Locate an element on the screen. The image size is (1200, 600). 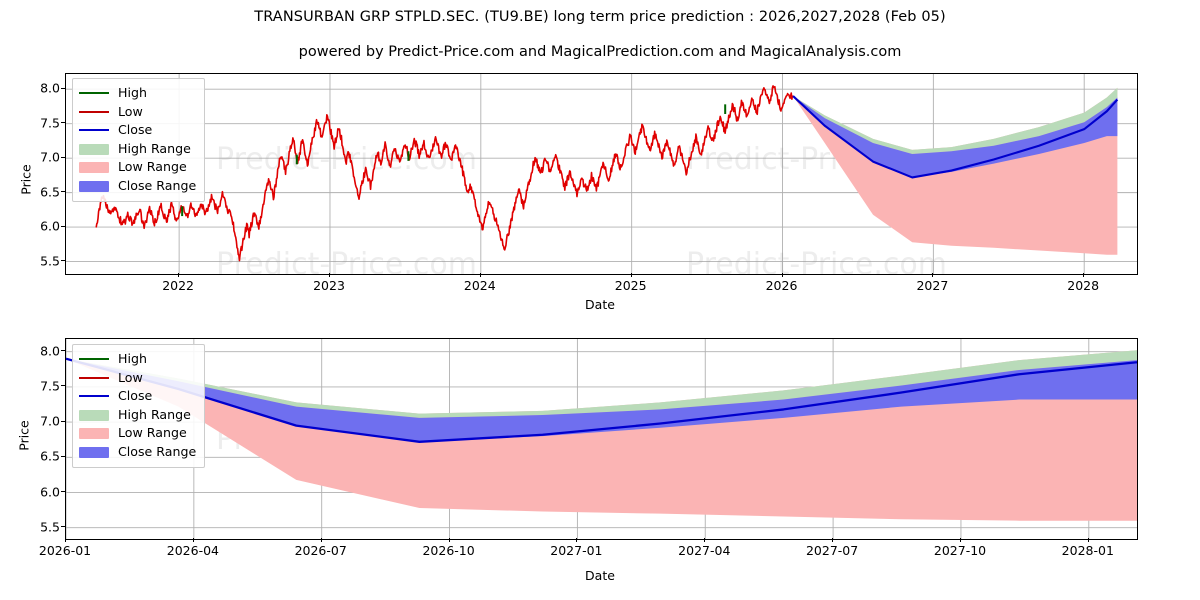
bottom-chart-ytick-label: 7.0 is located at coordinates (50, 421).